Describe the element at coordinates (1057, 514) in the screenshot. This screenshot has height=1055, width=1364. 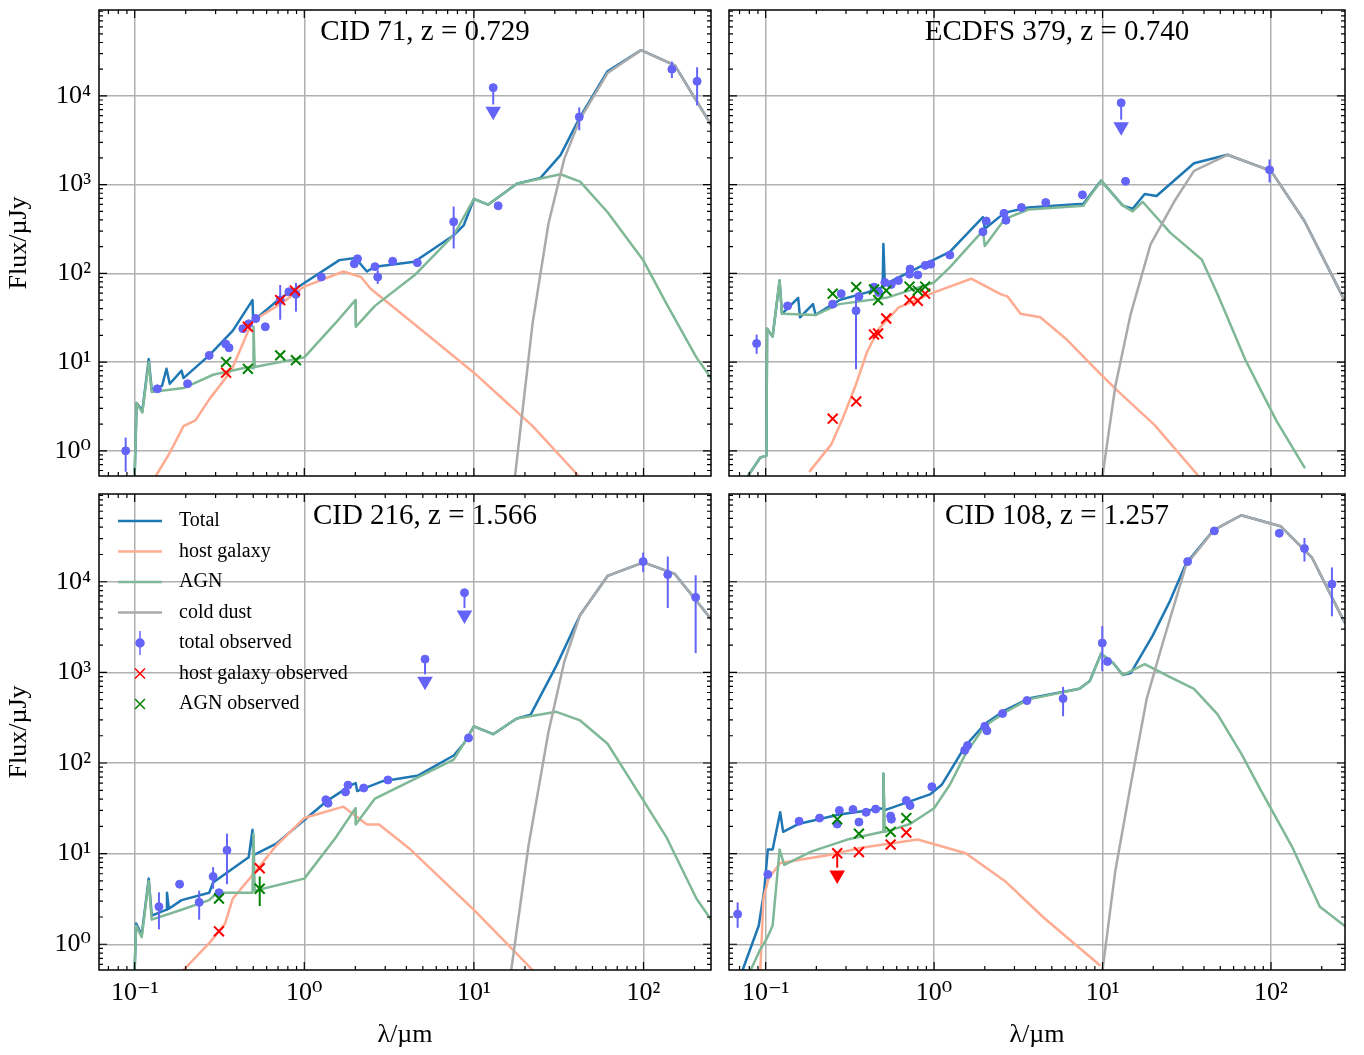
I see `chart-title: CID 108, z = 1.257` at that location.